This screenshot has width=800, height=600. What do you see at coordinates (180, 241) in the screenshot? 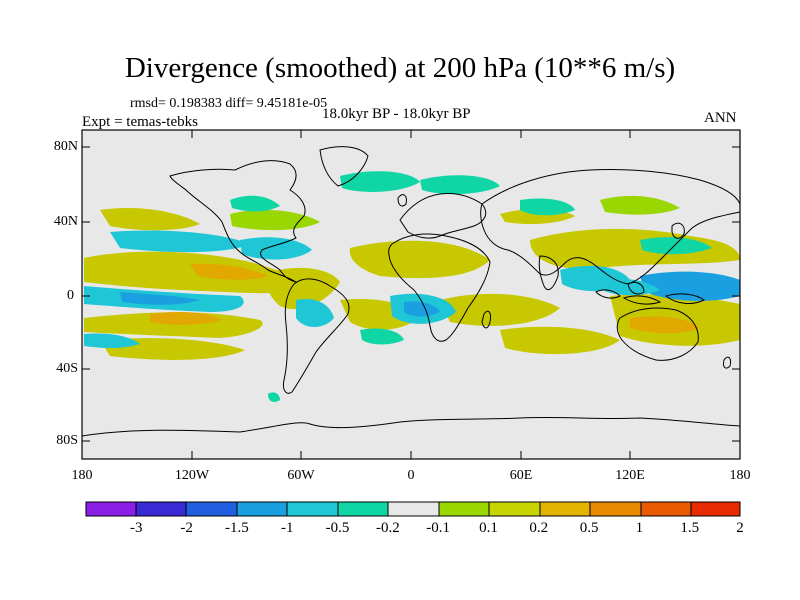
I see `contour-negative-north-pacific` at bounding box center [180, 241].